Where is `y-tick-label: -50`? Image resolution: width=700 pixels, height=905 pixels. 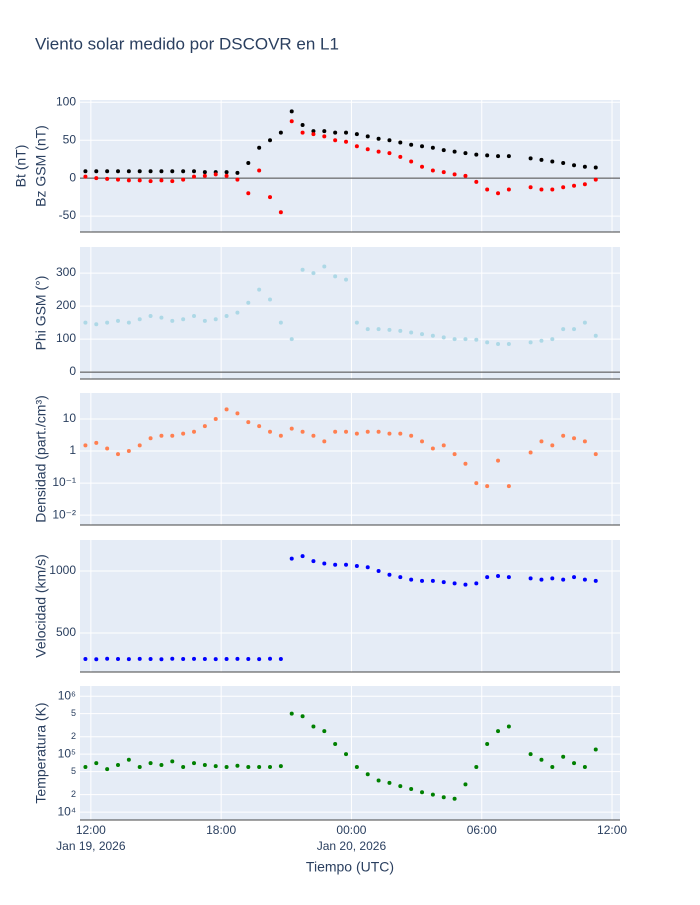 y-tick-label: -50 is located at coordinates (68, 215).